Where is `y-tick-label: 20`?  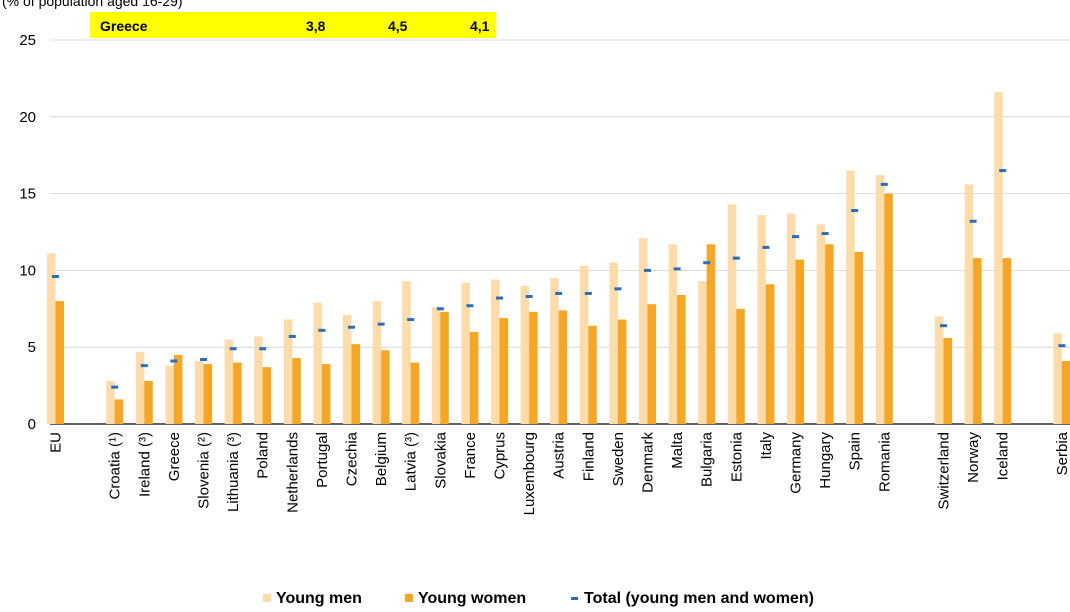
y-tick-label: 20 is located at coordinates (27, 117).